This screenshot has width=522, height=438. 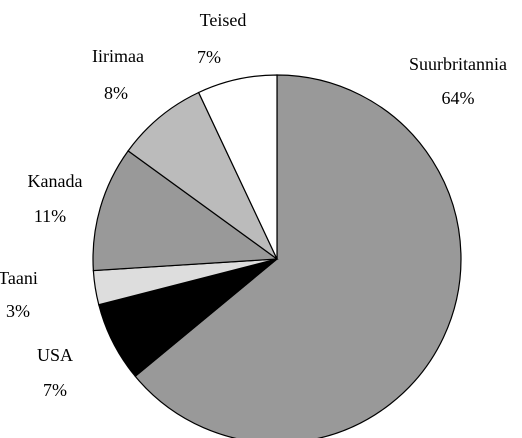 I want to click on slice-label: Suurbritannia, so click(x=458, y=64).